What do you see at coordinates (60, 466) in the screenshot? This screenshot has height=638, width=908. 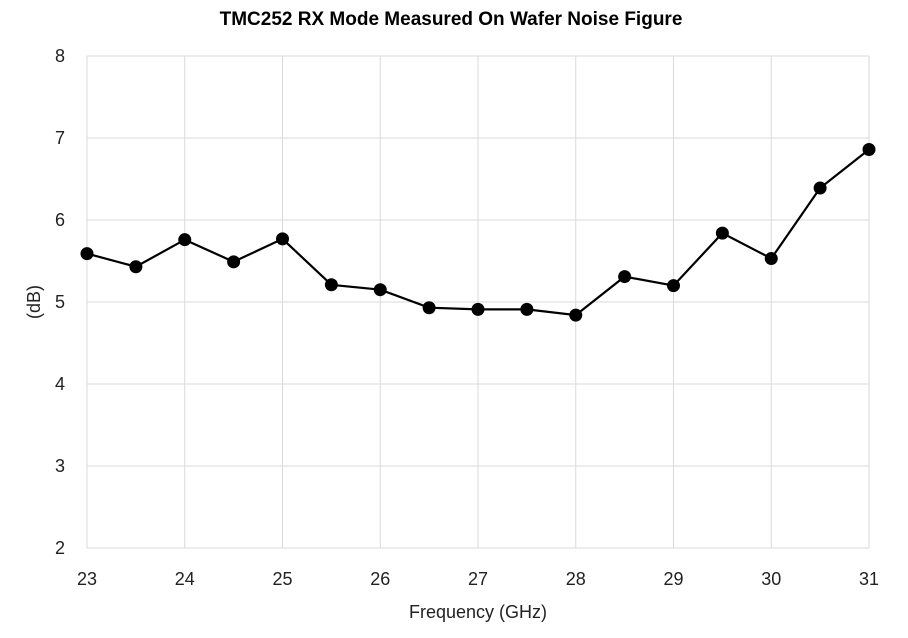 I see `y-tick-label: 3` at bounding box center [60, 466].